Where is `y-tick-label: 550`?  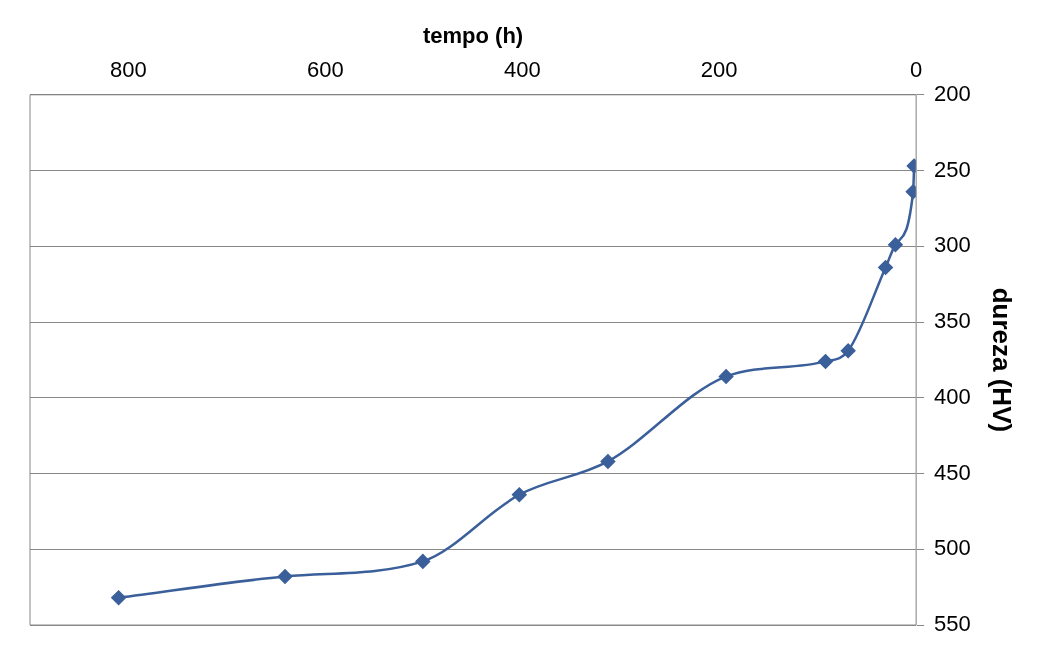
y-tick-label: 550 is located at coordinates (952, 624).